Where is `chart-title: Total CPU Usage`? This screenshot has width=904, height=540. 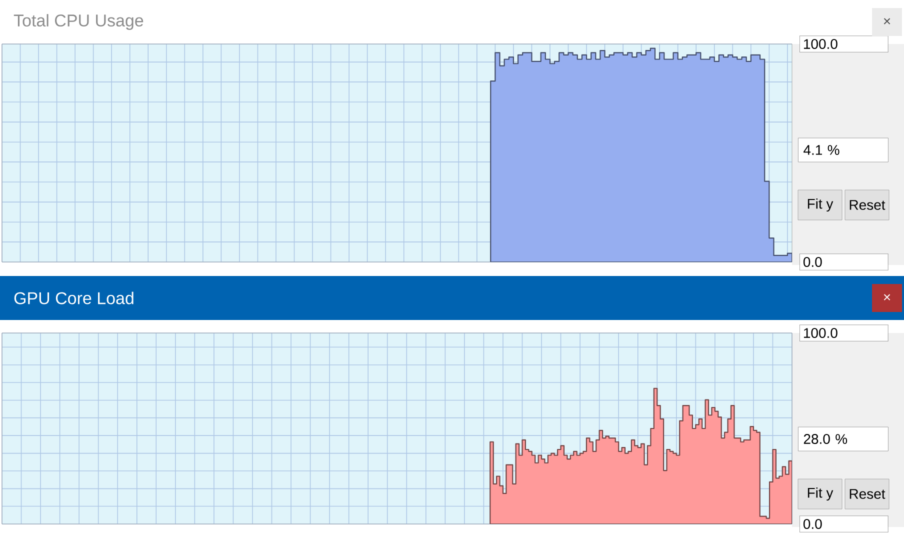 chart-title: Total CPU Usage is located at coordinates (79, 22).